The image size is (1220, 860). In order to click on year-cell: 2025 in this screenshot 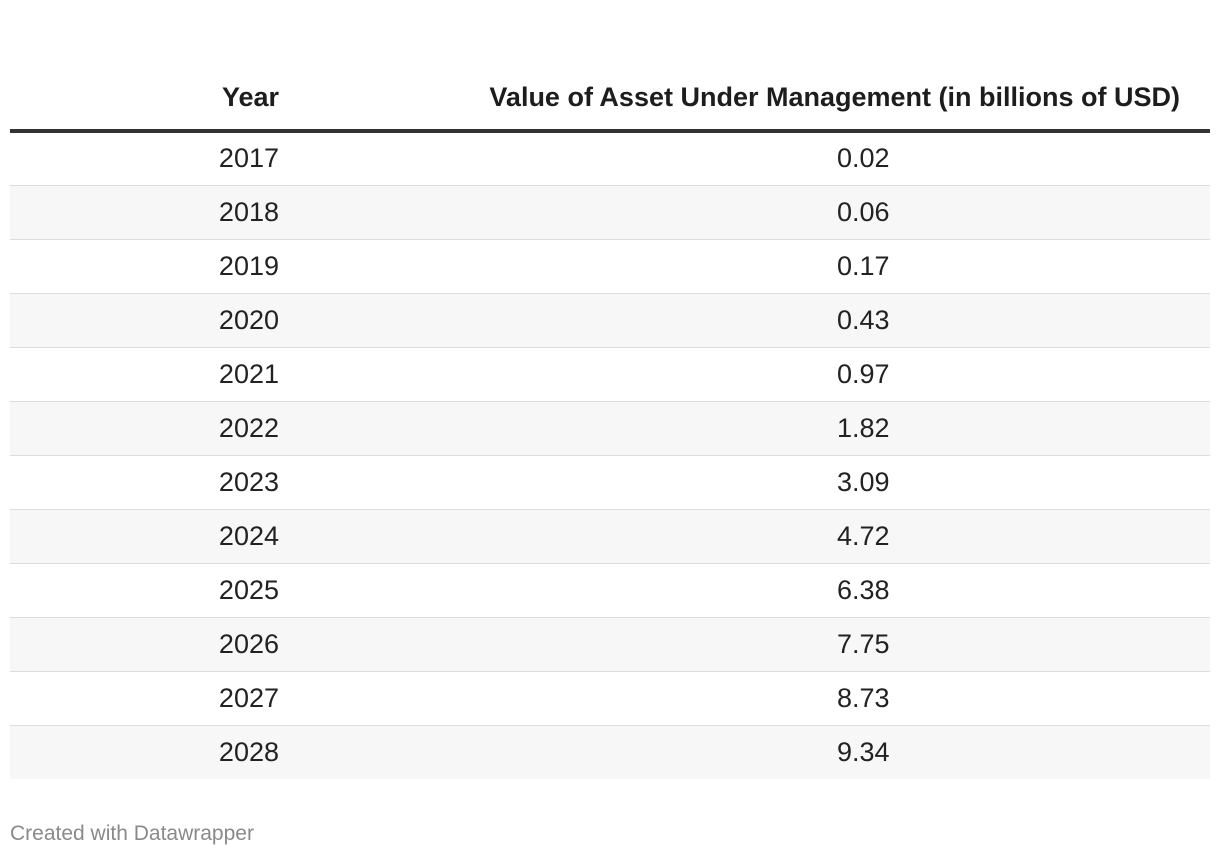, I will do `click(160, 590)`.